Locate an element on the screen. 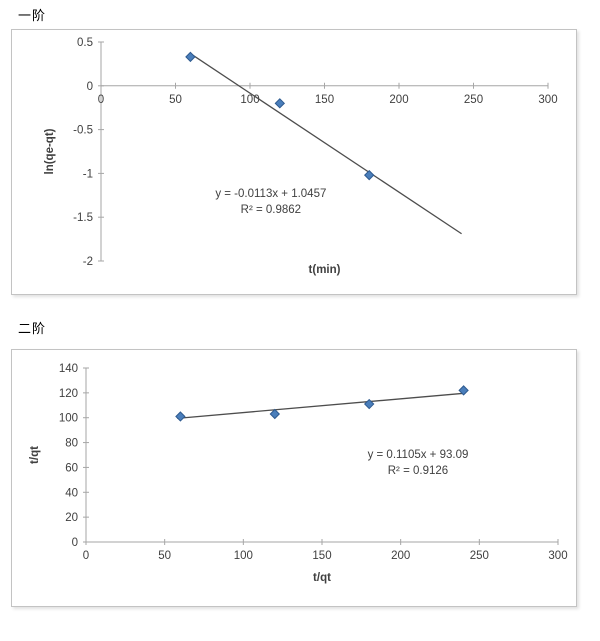  y-axis-title: ln(qe-qt) is located at coordinates (50, 151).